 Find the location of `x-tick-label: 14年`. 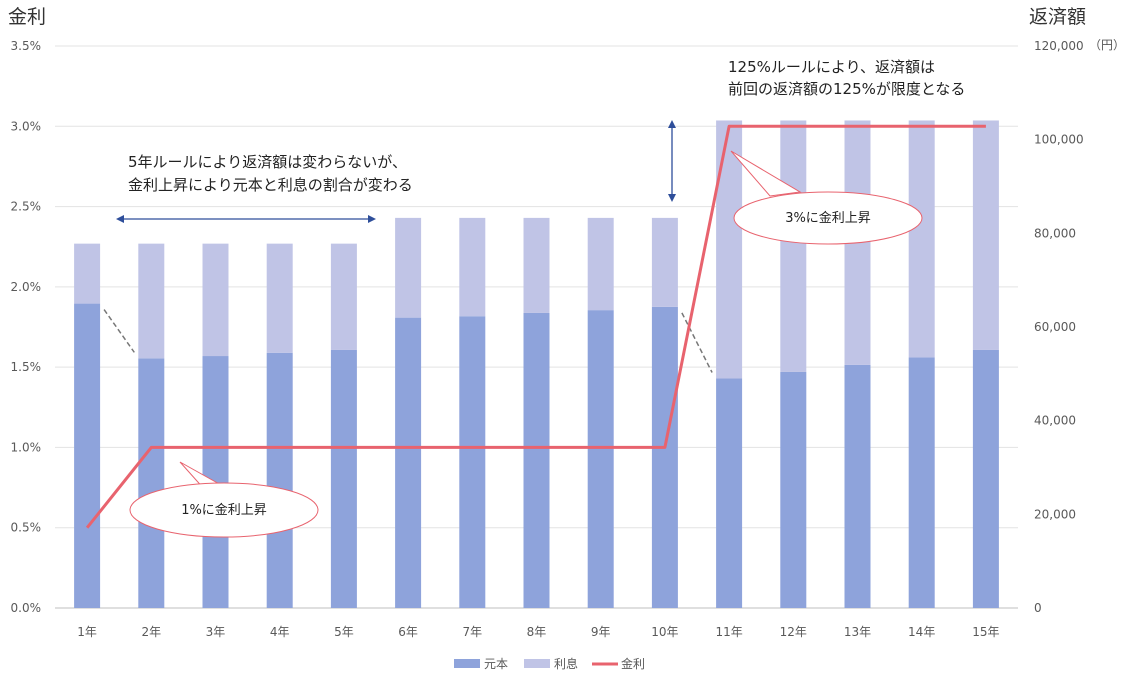

x-tick-label: 14年 is located at coordinates (921, 632).